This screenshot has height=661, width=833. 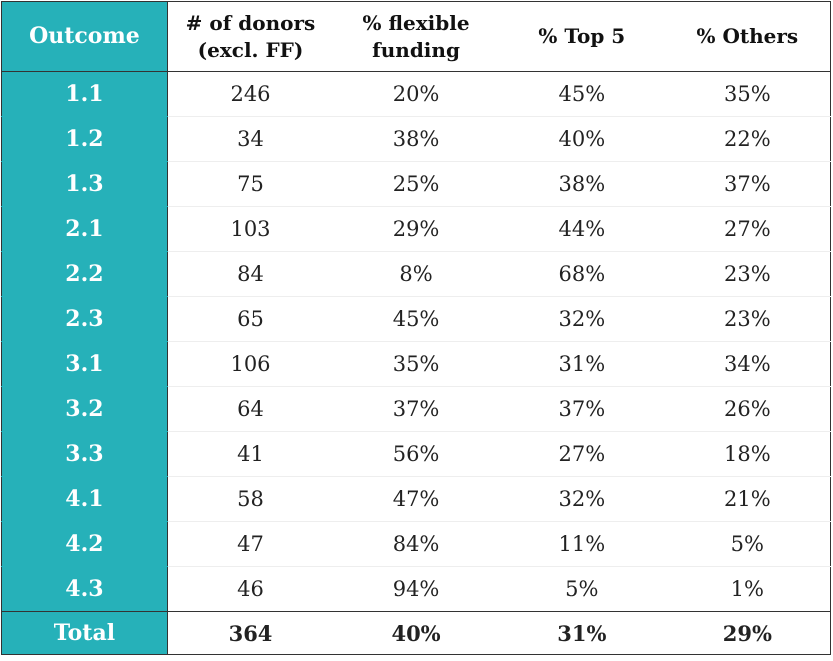 What do you see at coordinates (250, 36) in the screenshot?
I see `header-donors: # of donors (excl. FF)` at bounding box center [250, 36].